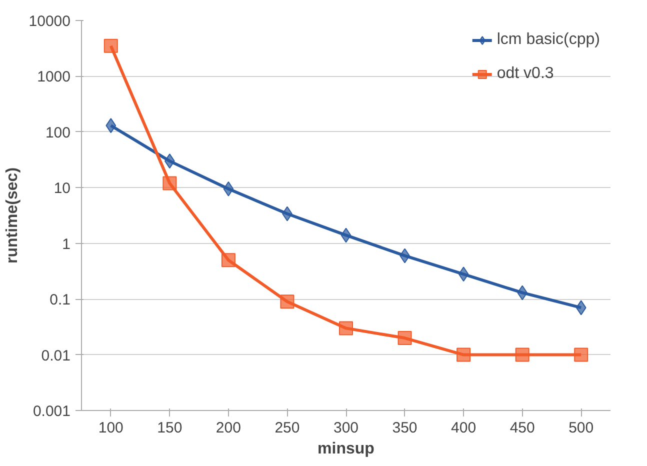  Describe the element at coordinates (60, 300) in the screenshot. I see `y-tick-label: 0.1` at that location.